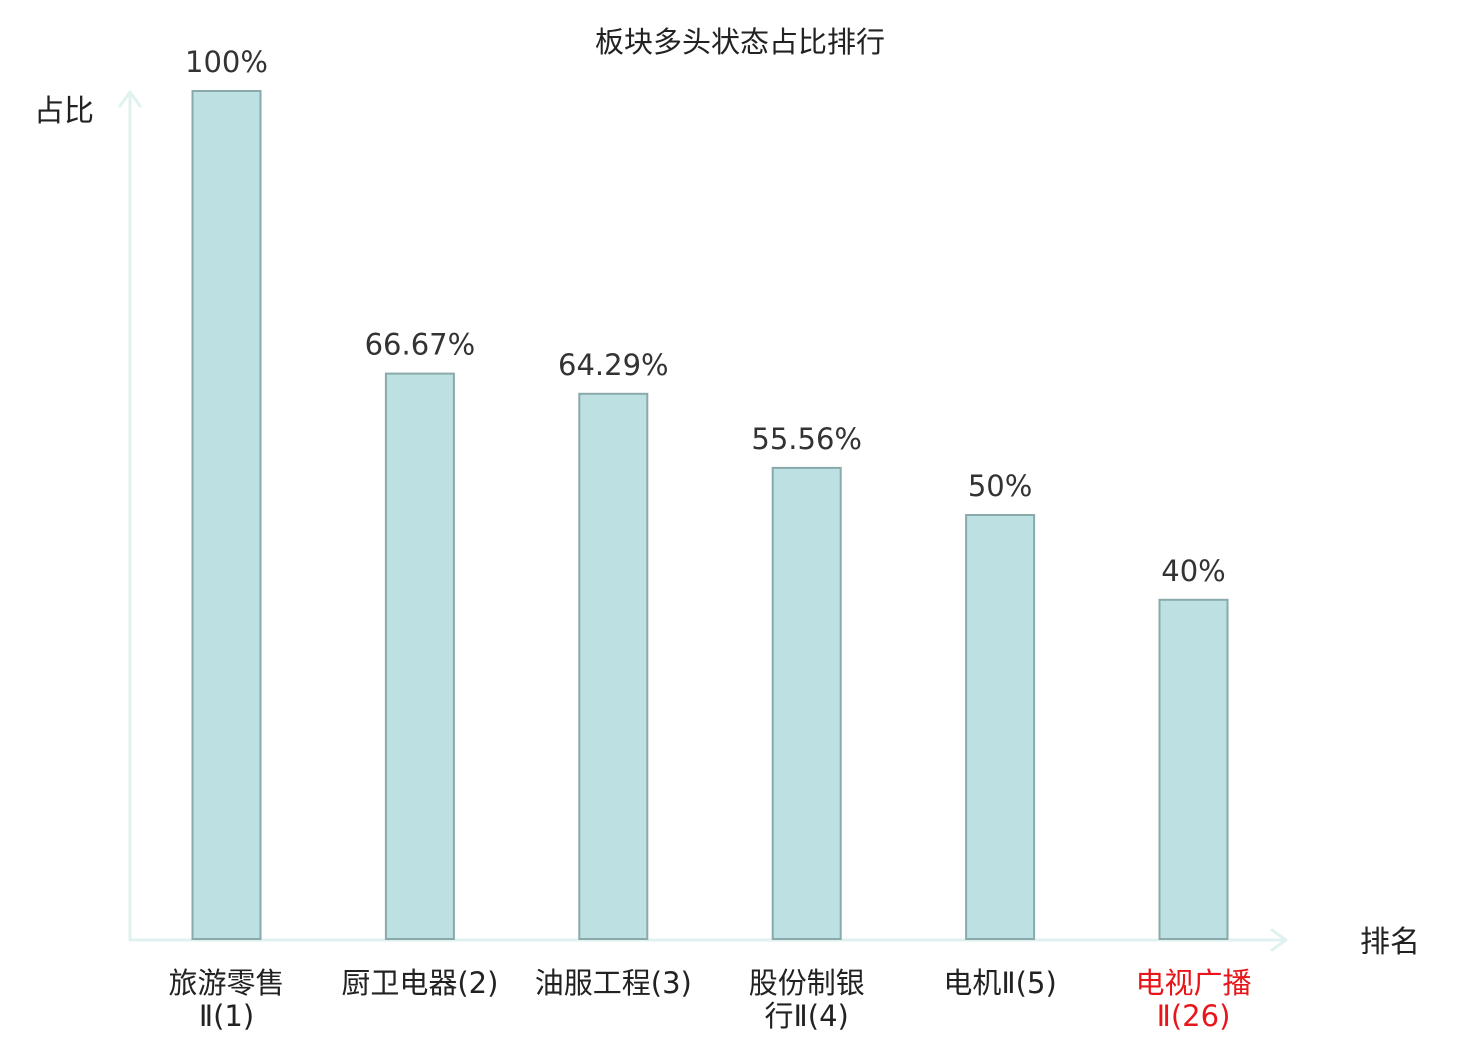 Image resolution: width=1480 pixels, height=1040 pixels. I want to click on x-tick-label-line: 厨卫电器(2), so click(419, 983).